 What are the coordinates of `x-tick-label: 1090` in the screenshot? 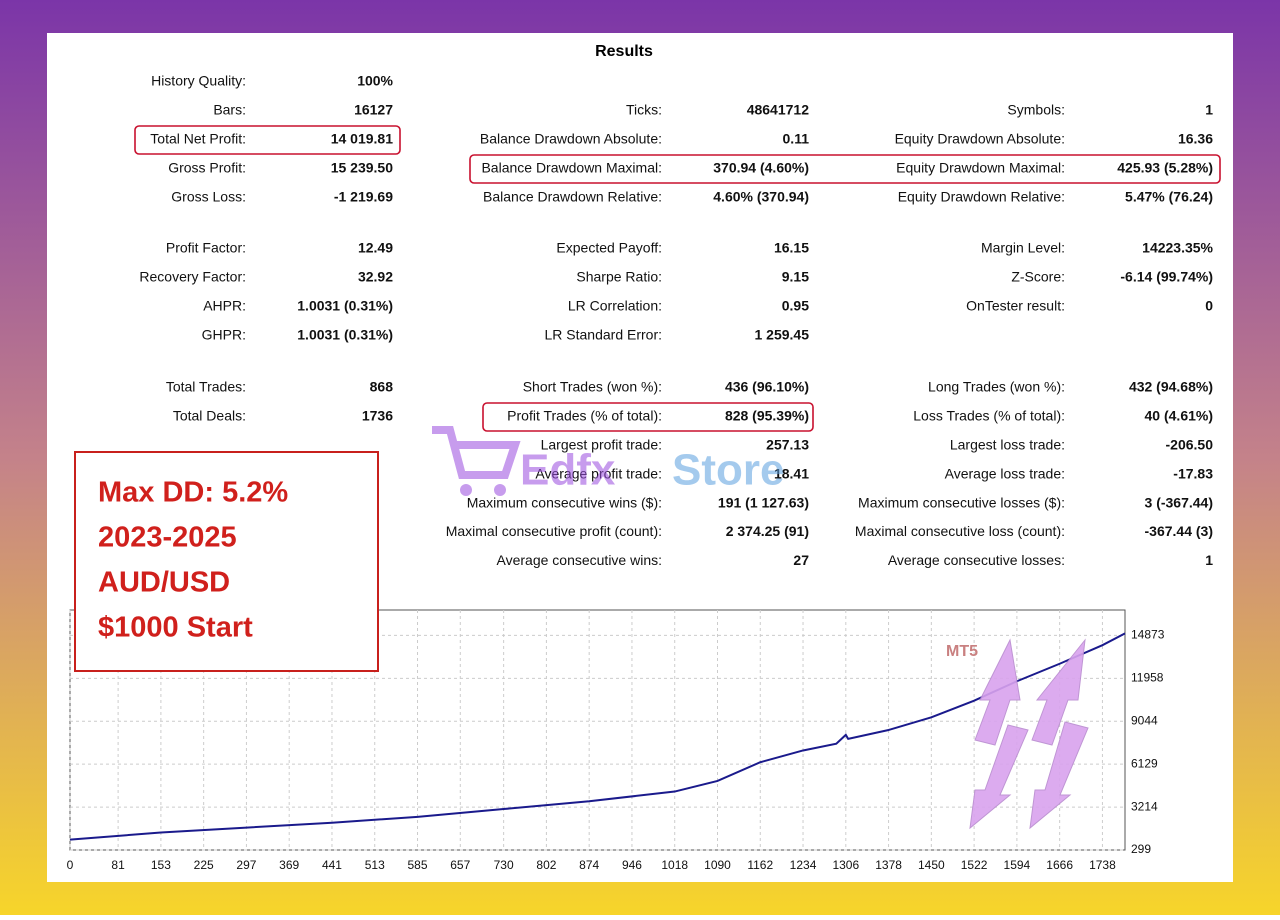 It's located at (717, 865).